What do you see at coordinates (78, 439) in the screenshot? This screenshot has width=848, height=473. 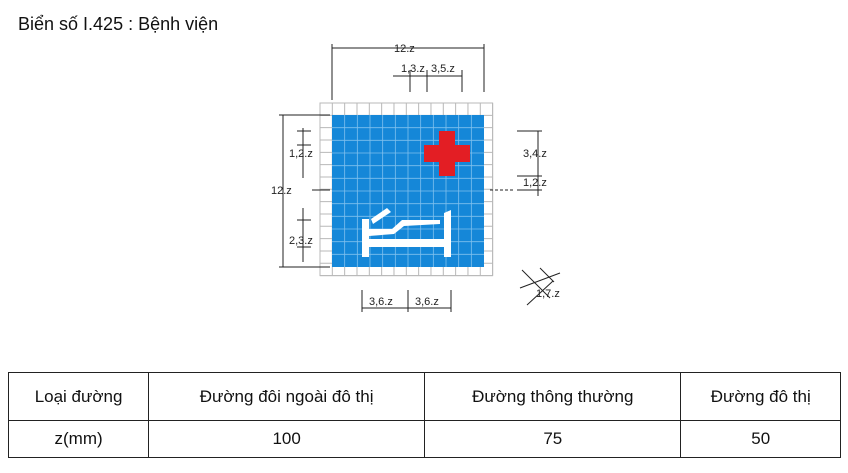 I see `table-cell: z(mm)` at bounding box center [78, 439].